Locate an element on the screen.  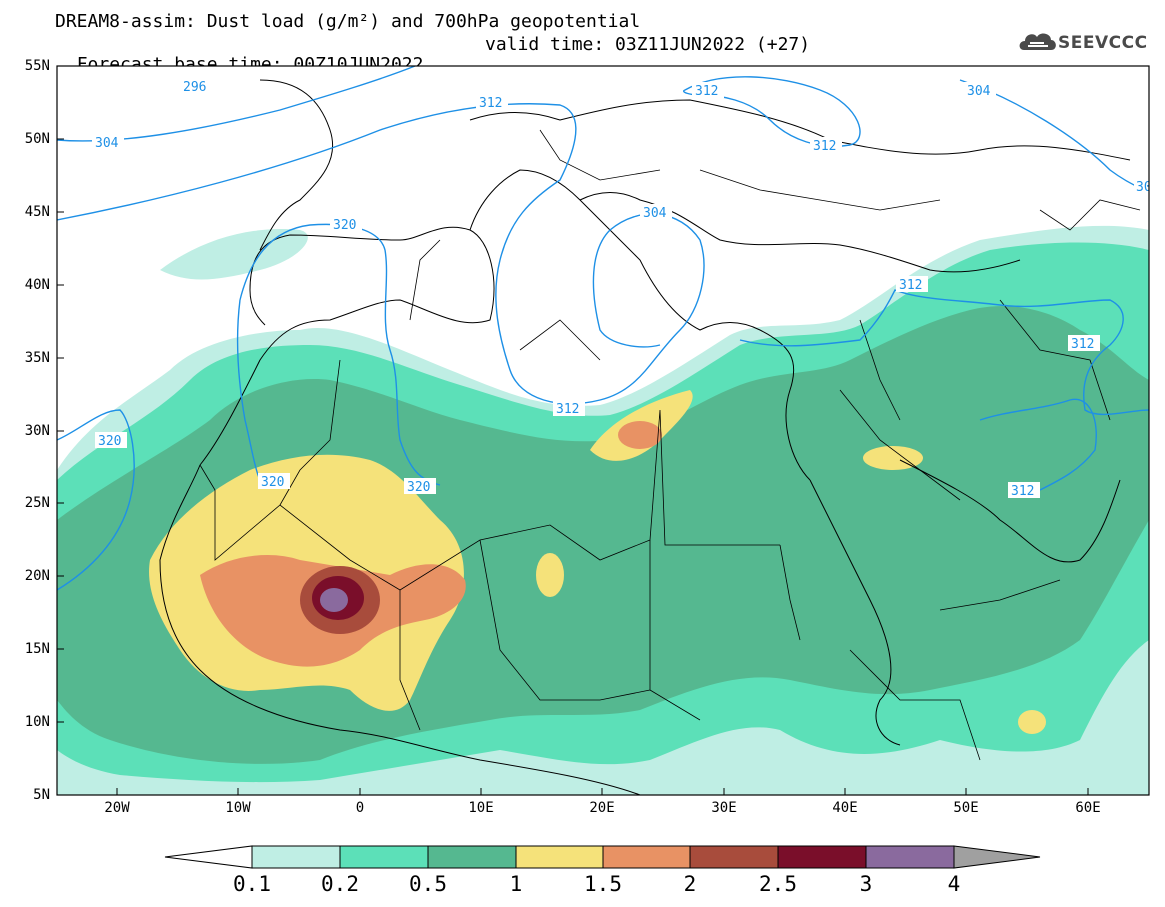
lat-label: 35N is located at coordinates (37, 358).